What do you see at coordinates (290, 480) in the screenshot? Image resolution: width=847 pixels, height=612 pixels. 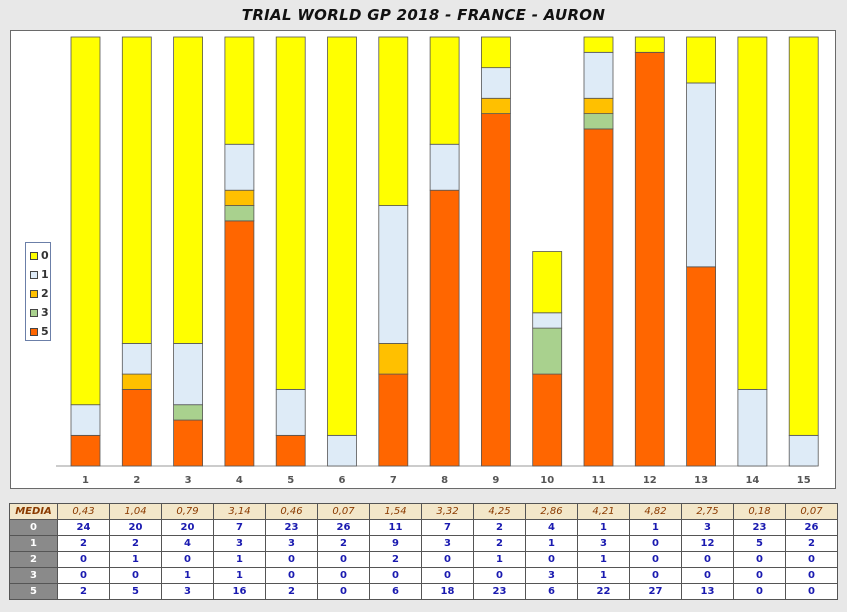 I see `x-tick-label: 5` at bounding box center [290, 480].